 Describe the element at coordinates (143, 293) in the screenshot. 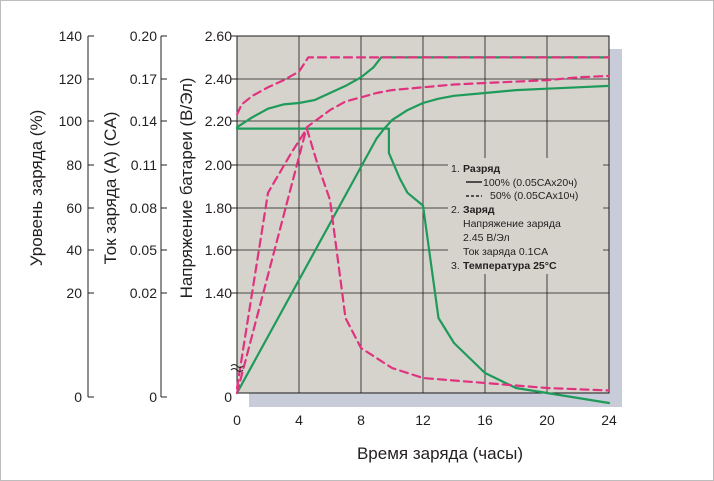

I see `tick-label: 0.02` at that location.